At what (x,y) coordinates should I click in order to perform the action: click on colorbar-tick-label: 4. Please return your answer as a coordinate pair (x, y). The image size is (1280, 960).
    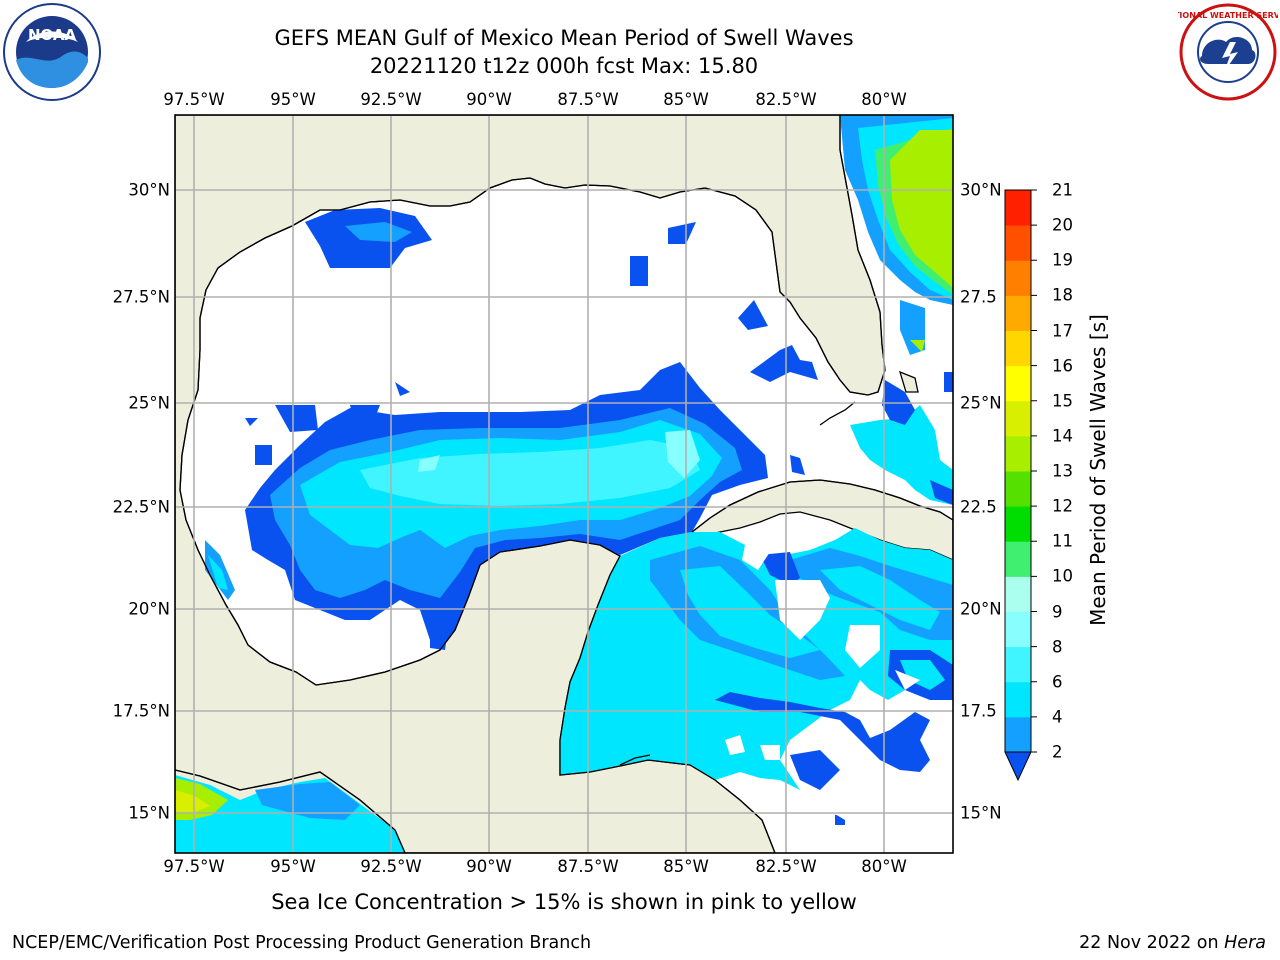
    Looking at the image, I should click on (1057, 717).